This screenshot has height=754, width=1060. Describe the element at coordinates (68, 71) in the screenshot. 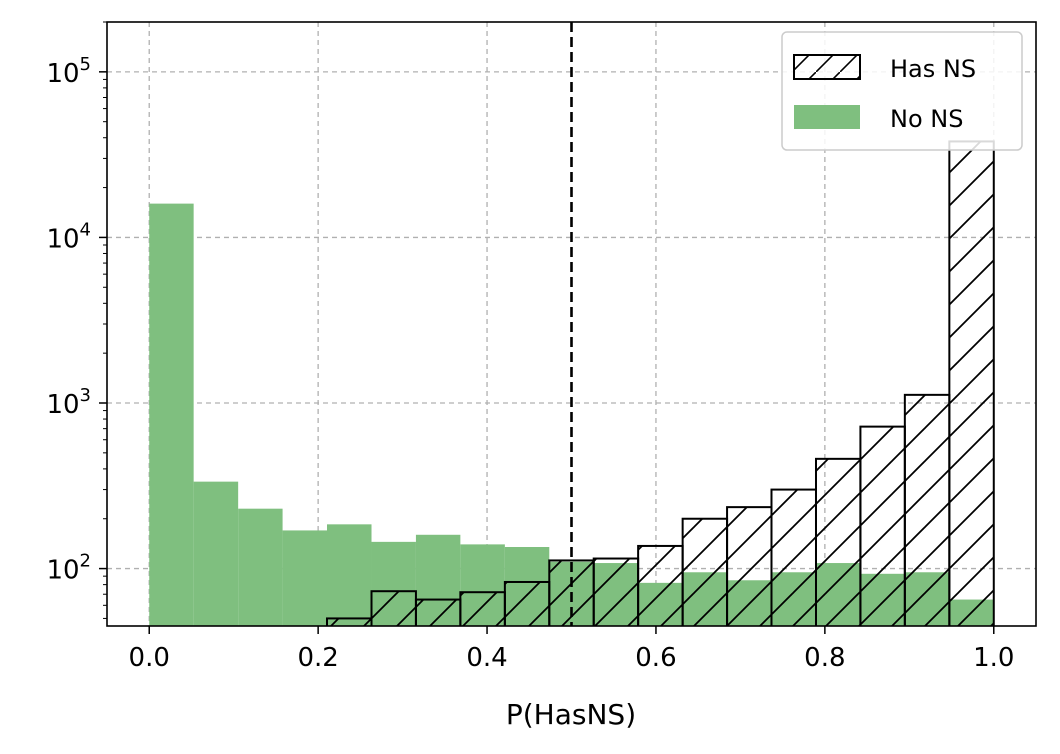

I see `y-tick-label: 10⁵` at that location.